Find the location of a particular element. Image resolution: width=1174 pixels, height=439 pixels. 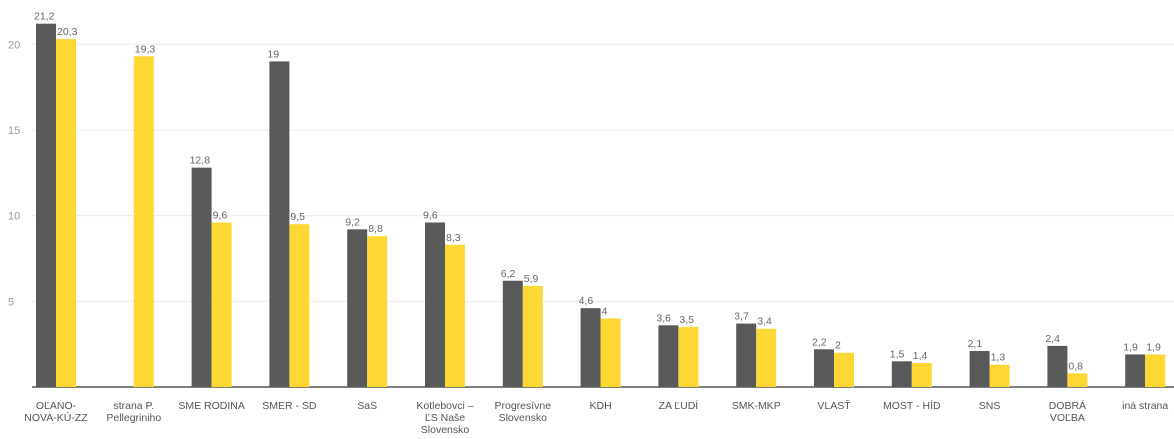

data-label: 8,8 is located at coordinates (375, 229).